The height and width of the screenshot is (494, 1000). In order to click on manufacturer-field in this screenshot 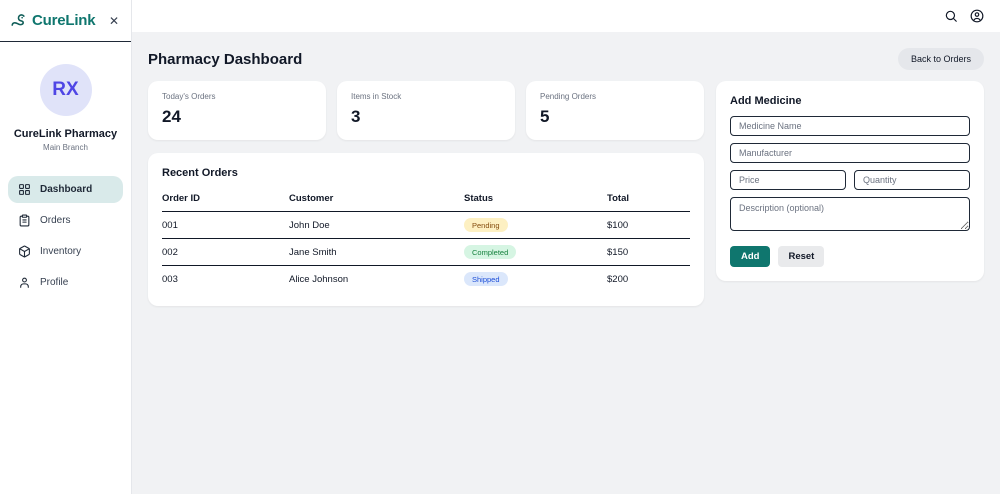, I will do `click(850, 153)`.